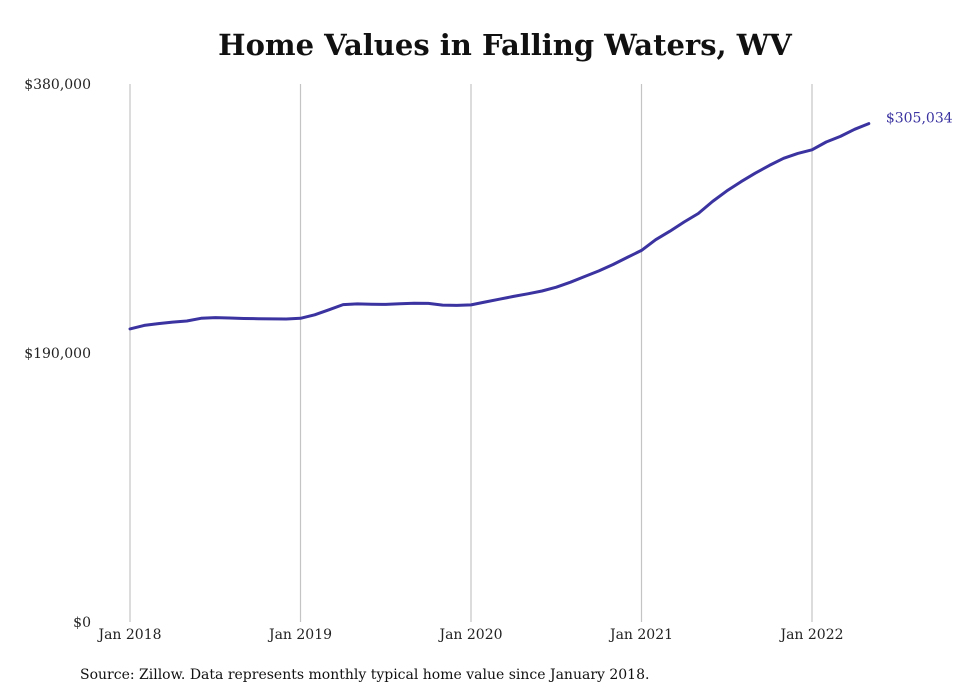 The image size is (980, 699). Describe the element at coordinates (57, 85) in the screenshot. I see `y-tick-label: $380,000` at that location.